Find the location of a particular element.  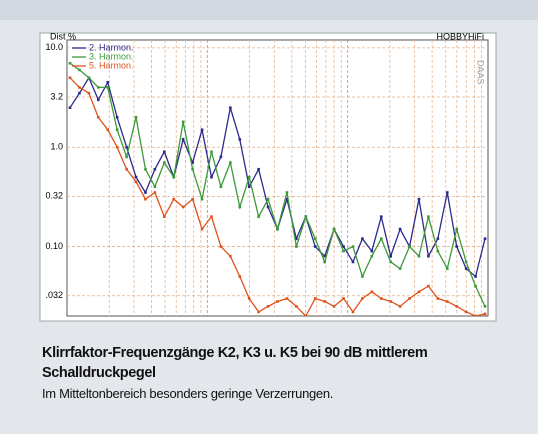

software-label: DAAS is located at coordinates (481, 72).